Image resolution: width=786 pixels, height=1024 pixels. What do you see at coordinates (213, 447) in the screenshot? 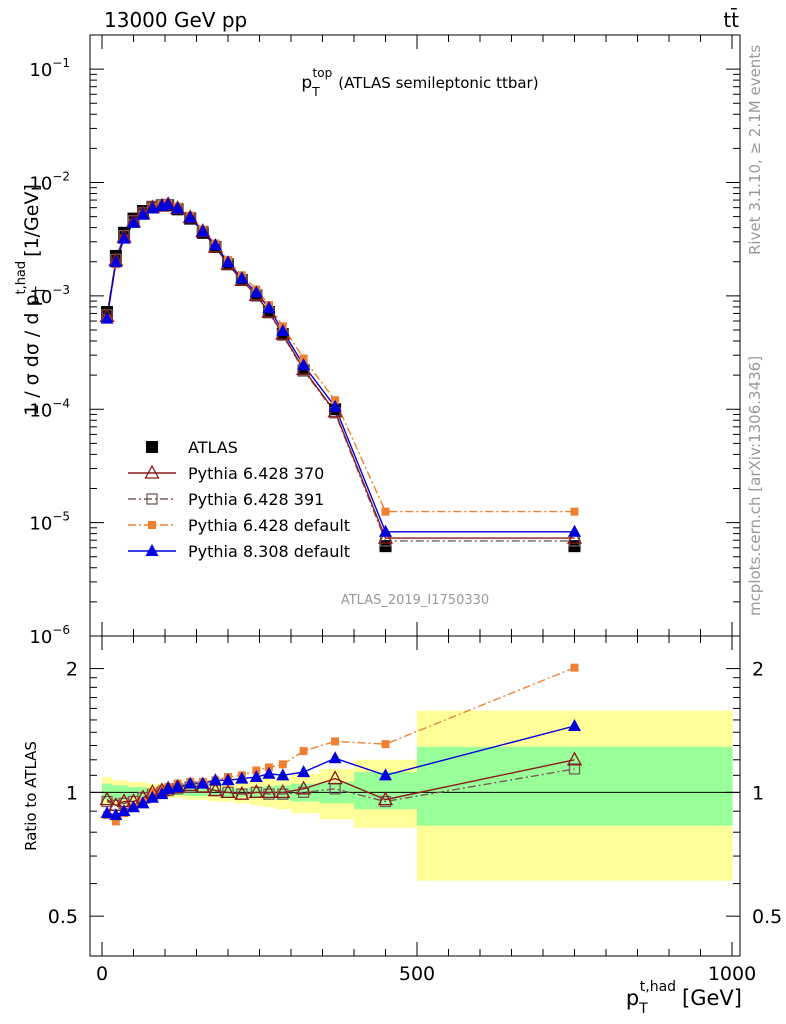
I see `legend-label-ATLAS: ATLAS` at bounding box center [213, 447].